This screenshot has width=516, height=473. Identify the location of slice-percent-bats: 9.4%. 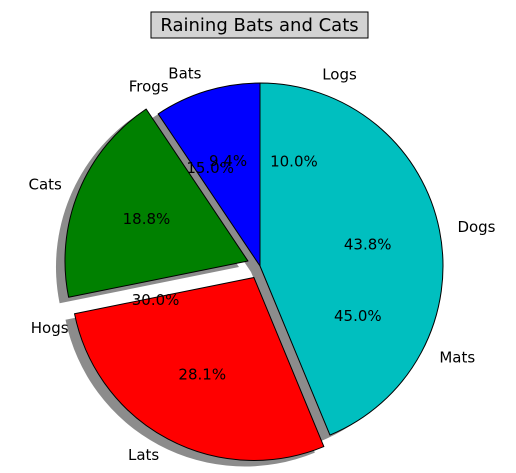
(228, 161).